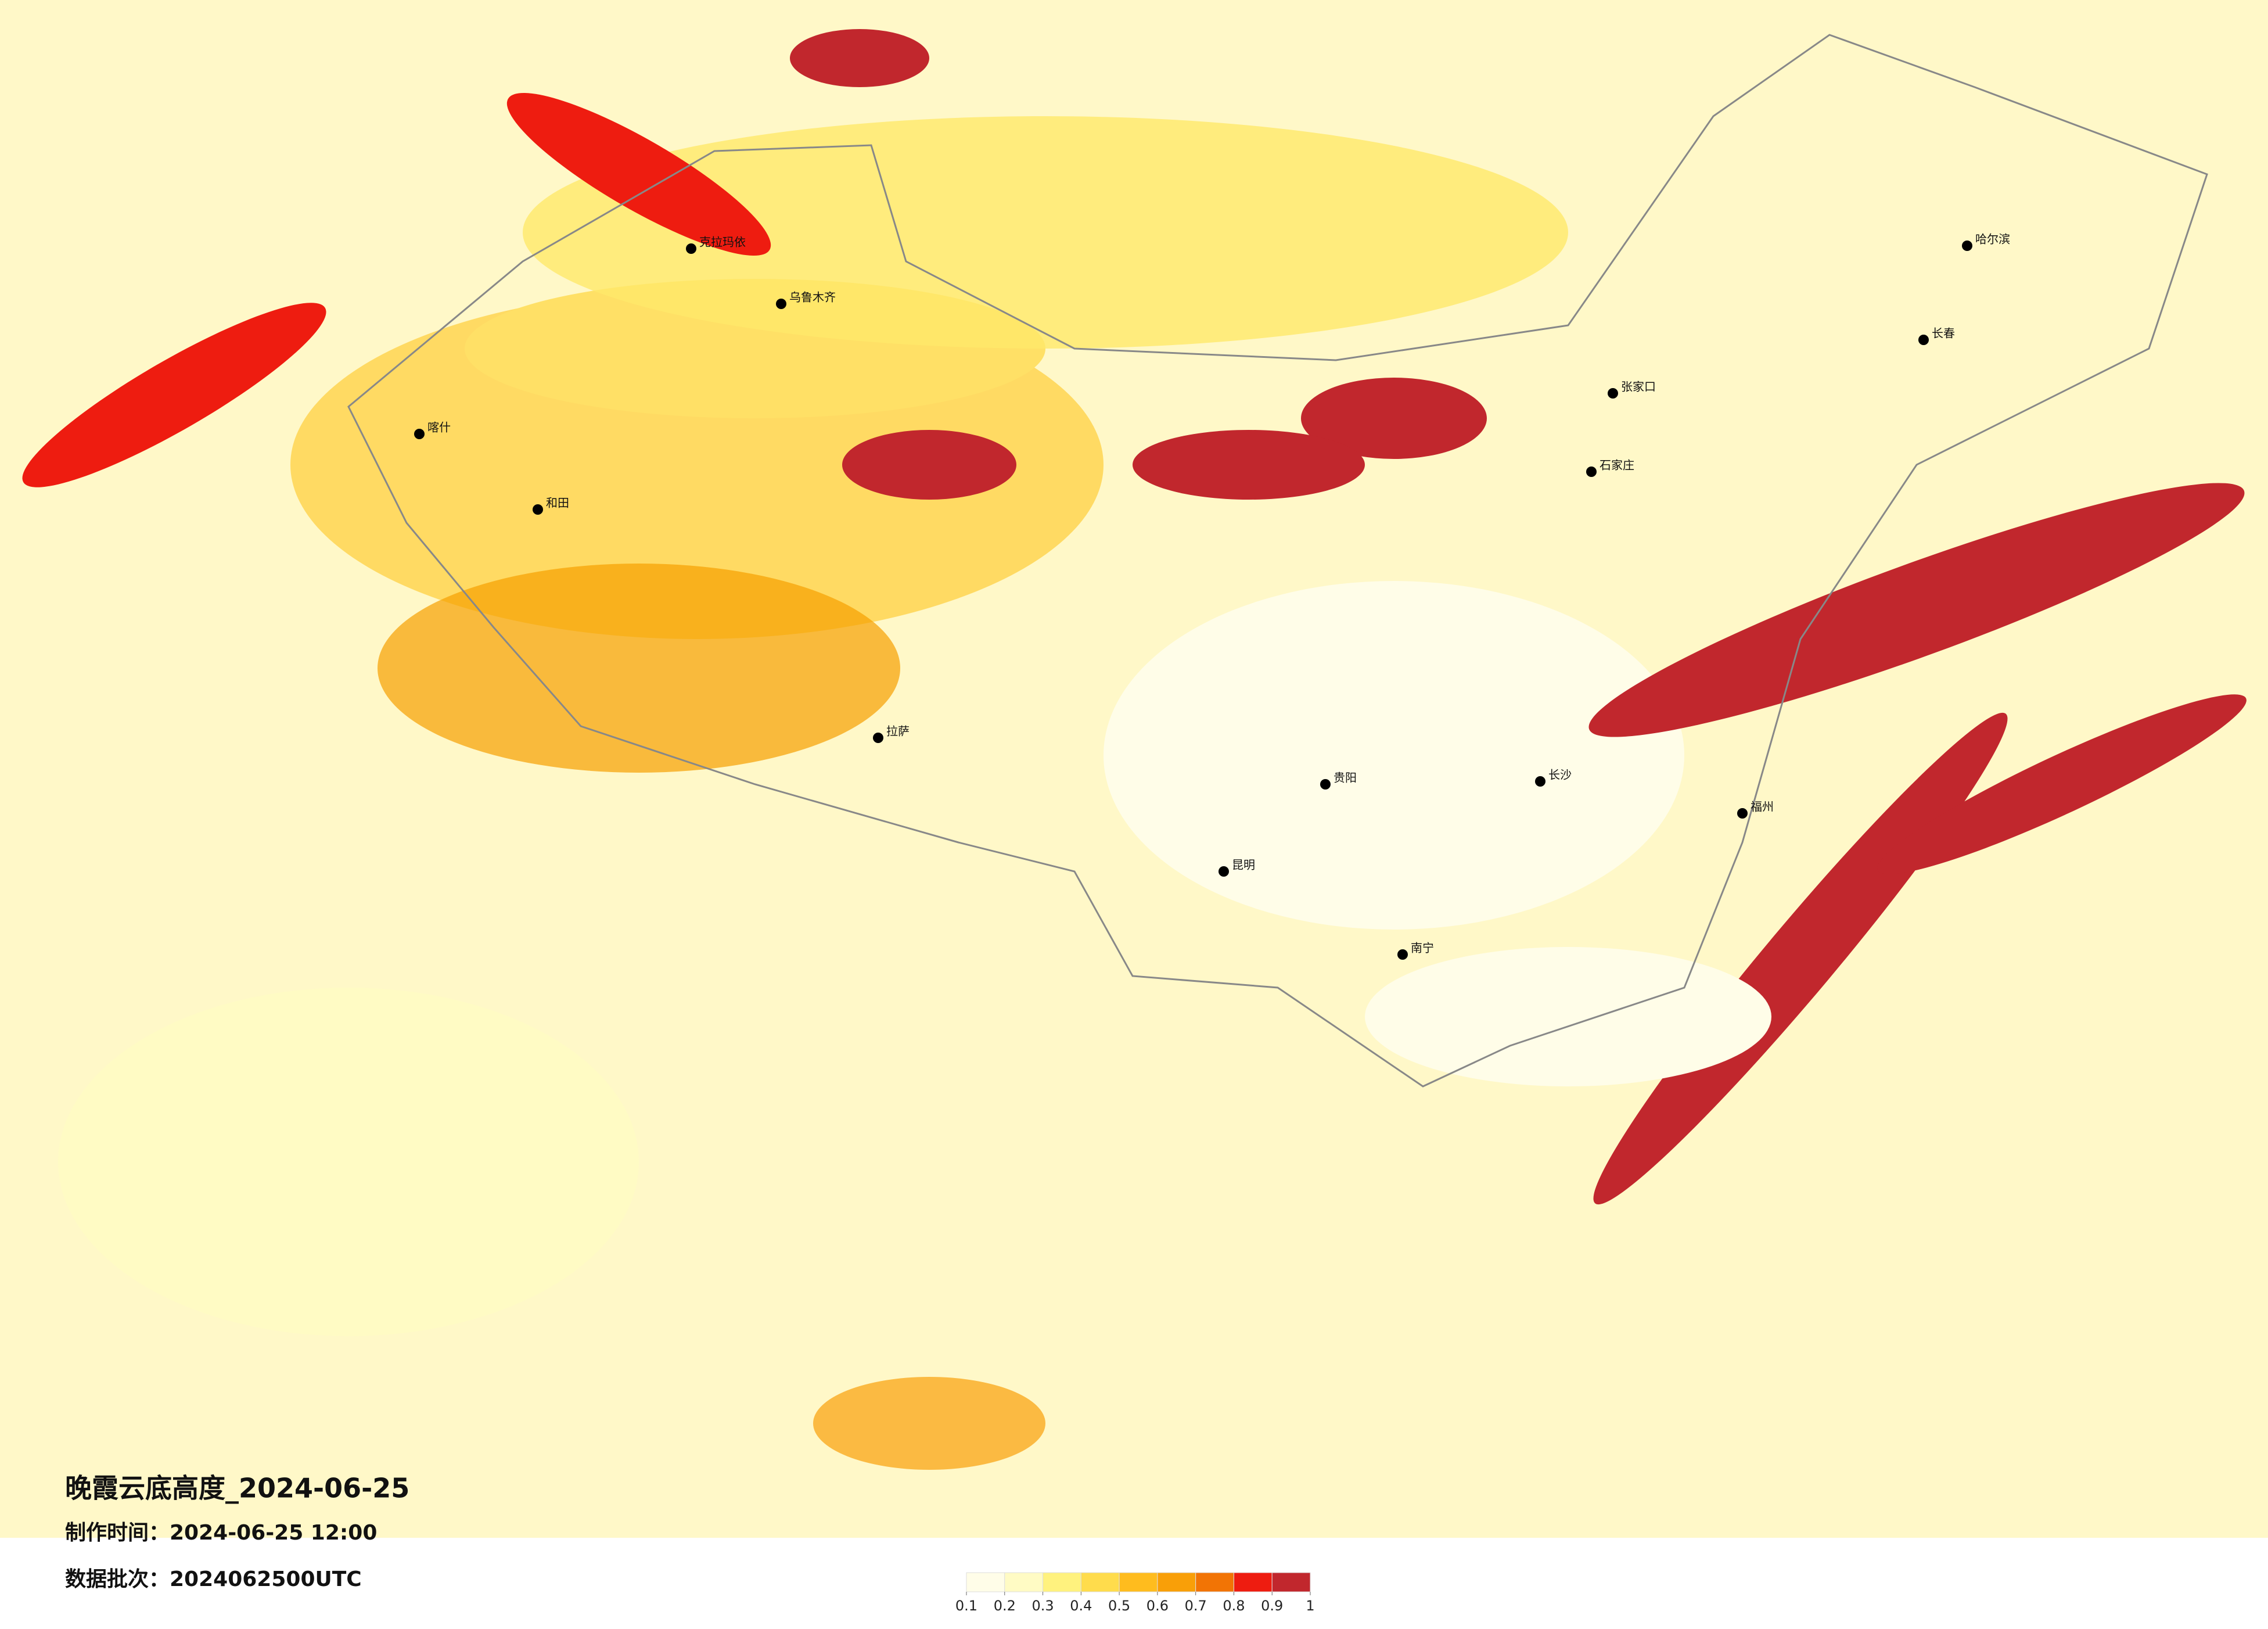 This screenshot has width=2268, height=1629. Describe the element at coordinates (723, 242) in the screenshot. I see `city-label: 克拉玛依` at that location.